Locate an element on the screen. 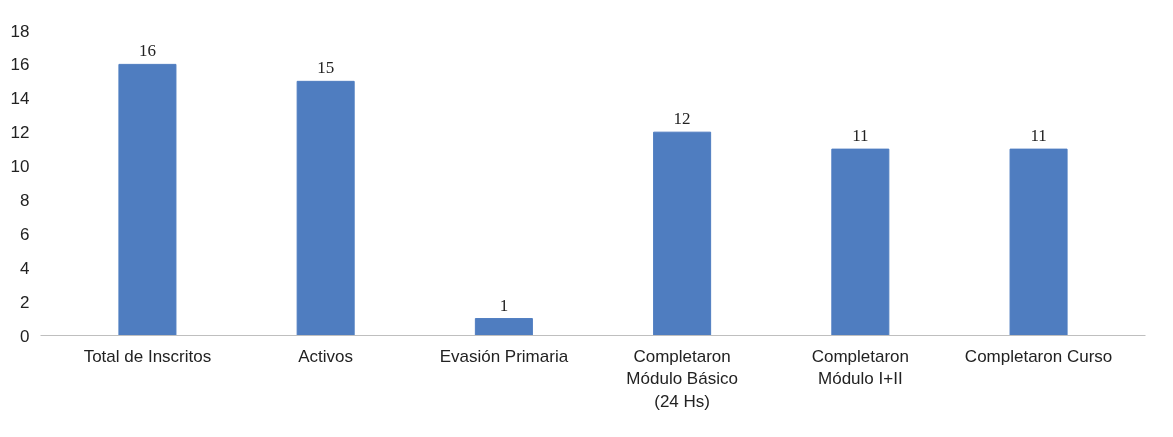  x-tick-label: Completaron Curso is located at coordinates (1038, 356).